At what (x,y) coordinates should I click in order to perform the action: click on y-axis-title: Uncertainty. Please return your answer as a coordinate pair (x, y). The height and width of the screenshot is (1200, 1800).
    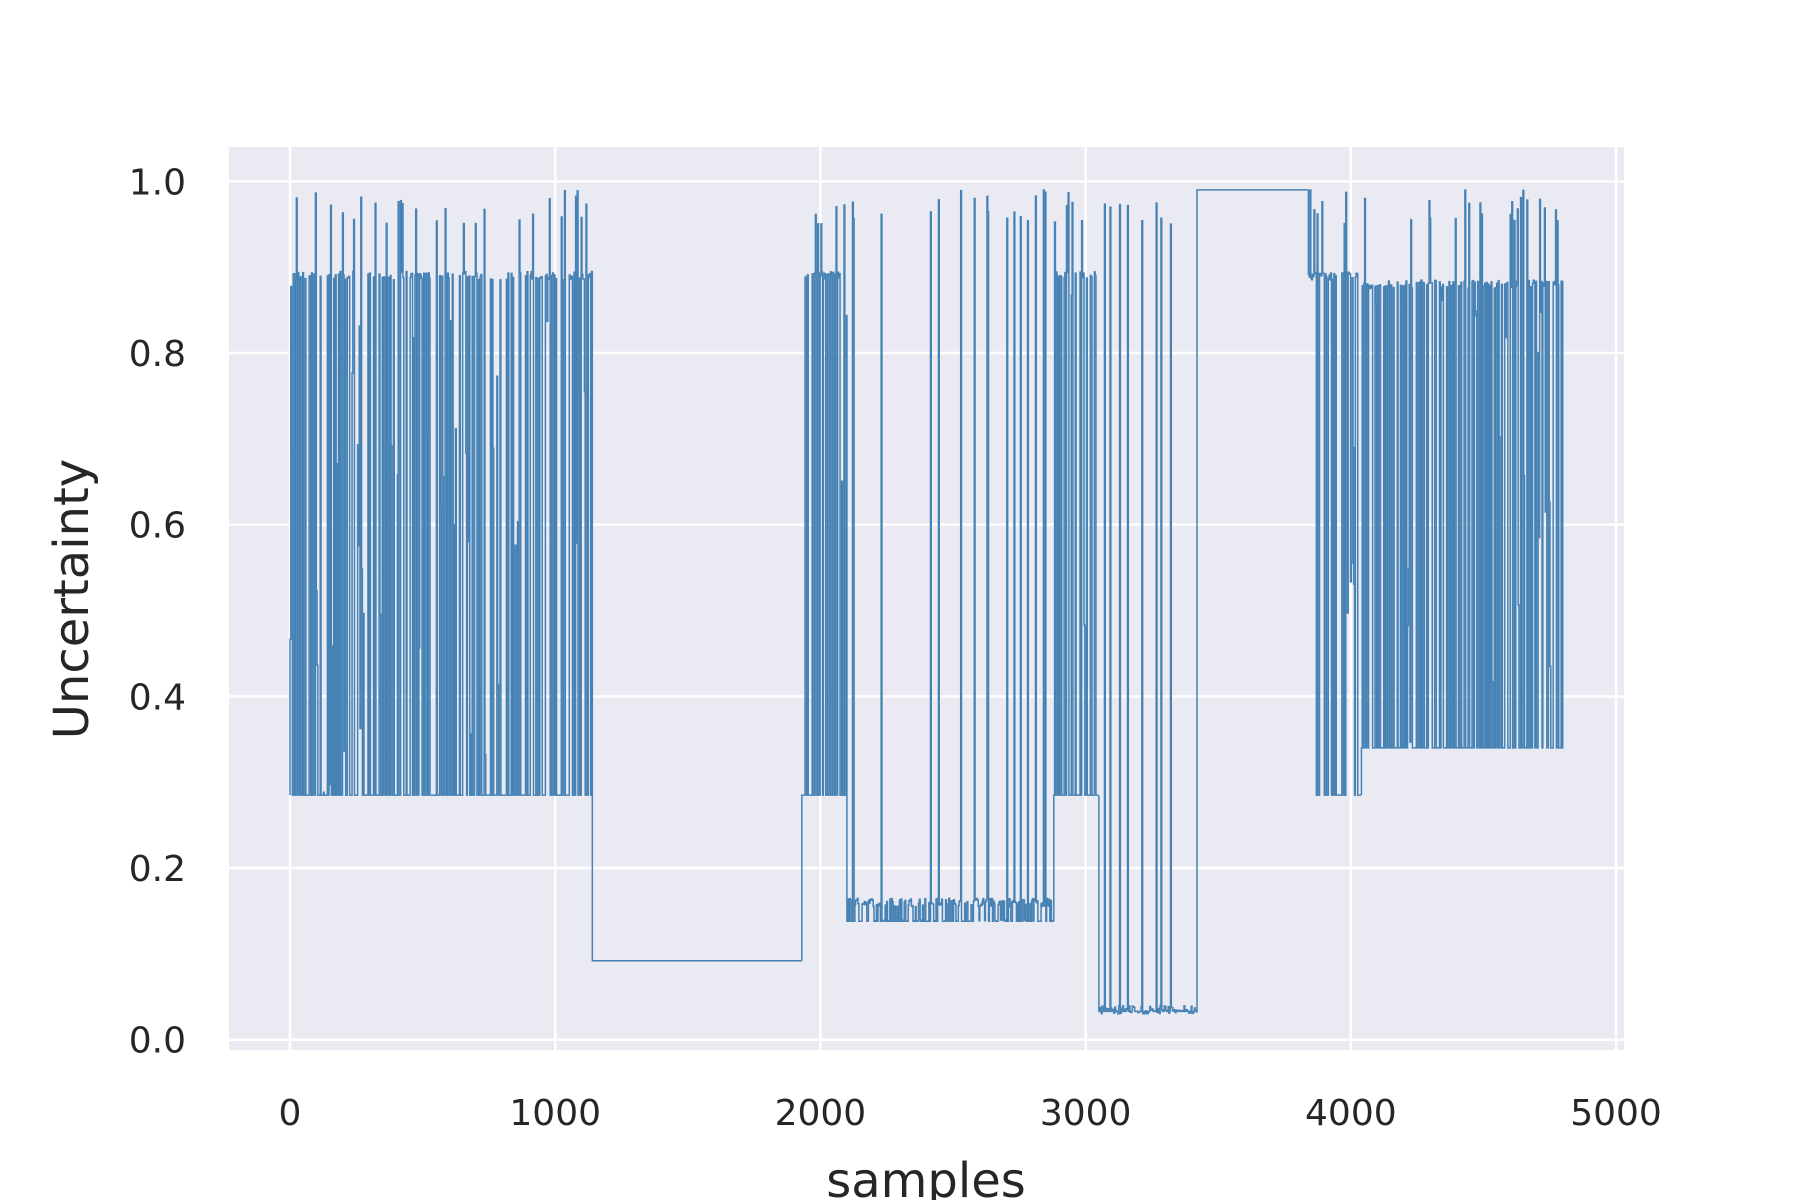
    Looking at the image, I should click on (72, 599).